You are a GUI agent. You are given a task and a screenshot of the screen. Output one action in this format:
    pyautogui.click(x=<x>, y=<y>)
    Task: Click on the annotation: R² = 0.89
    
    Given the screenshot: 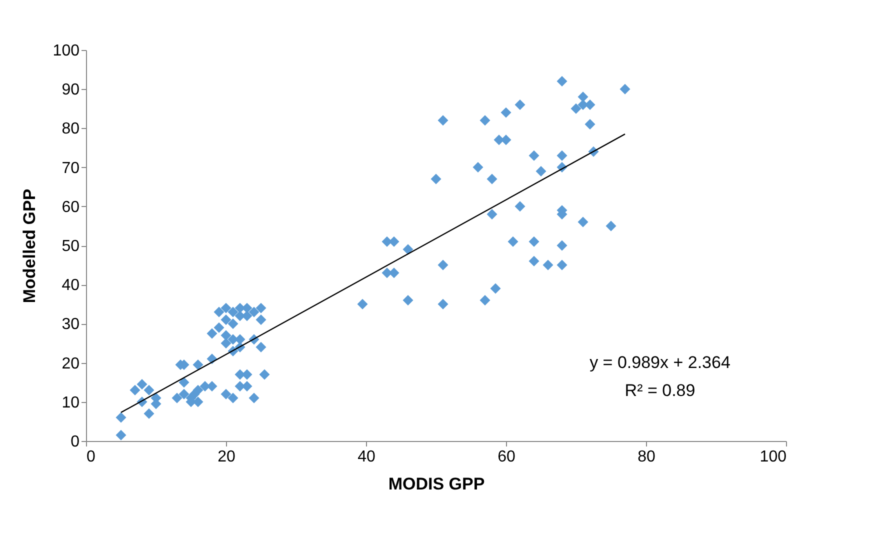 What is the action you would take?
    pyautogui.click(x=660, y=390)
    